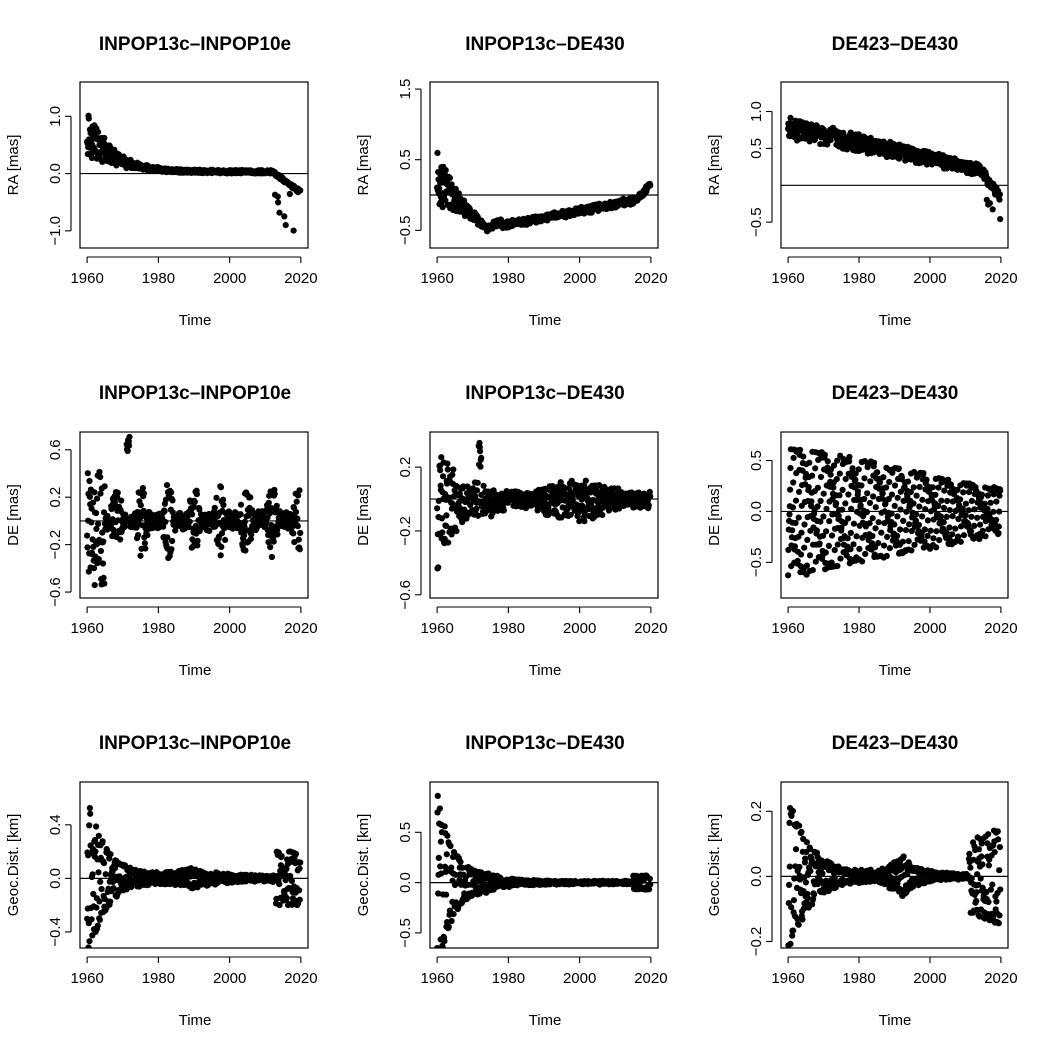  I want to click on y-tick-label: 0.5, so click(756, 148).